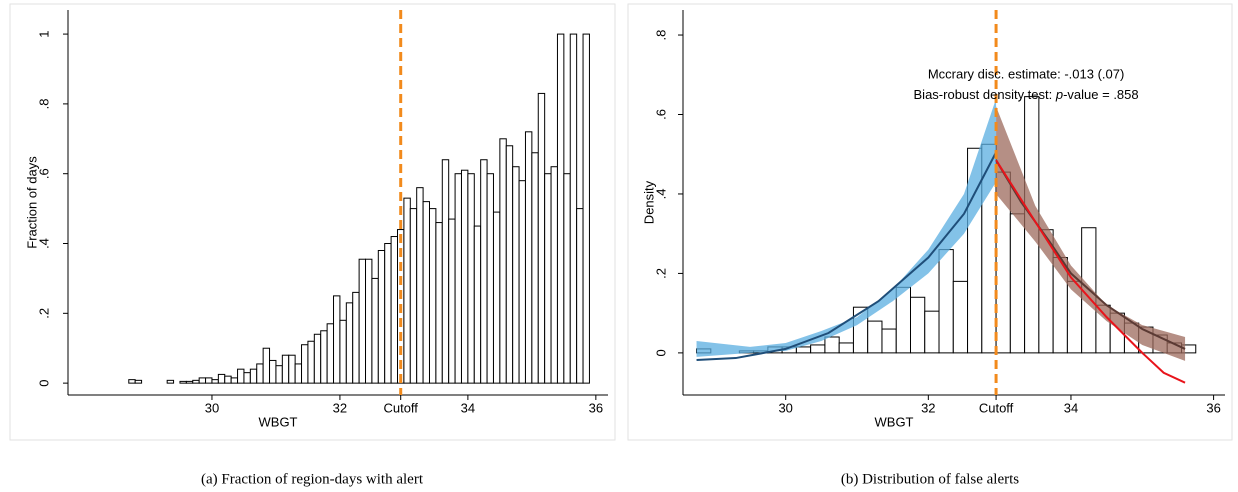 The height and width of the screenshot is (492, 1238). Describe the element at coordinates (312, 479) in the screenshot. I see `caption: (a) Fraction of region-days with alert` at that location.